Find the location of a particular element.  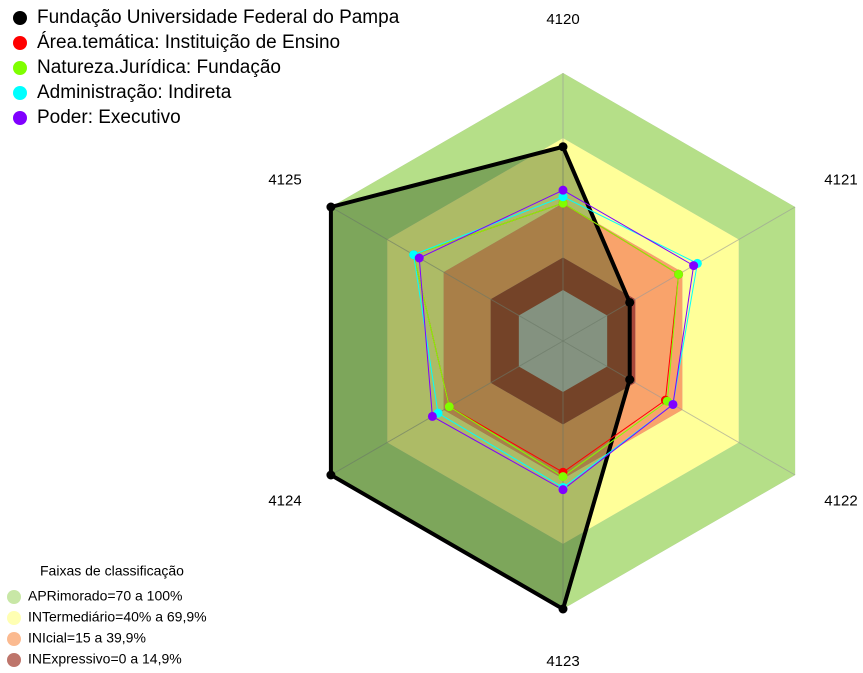

category-label: 4125 is located at coordinates (284, 179).